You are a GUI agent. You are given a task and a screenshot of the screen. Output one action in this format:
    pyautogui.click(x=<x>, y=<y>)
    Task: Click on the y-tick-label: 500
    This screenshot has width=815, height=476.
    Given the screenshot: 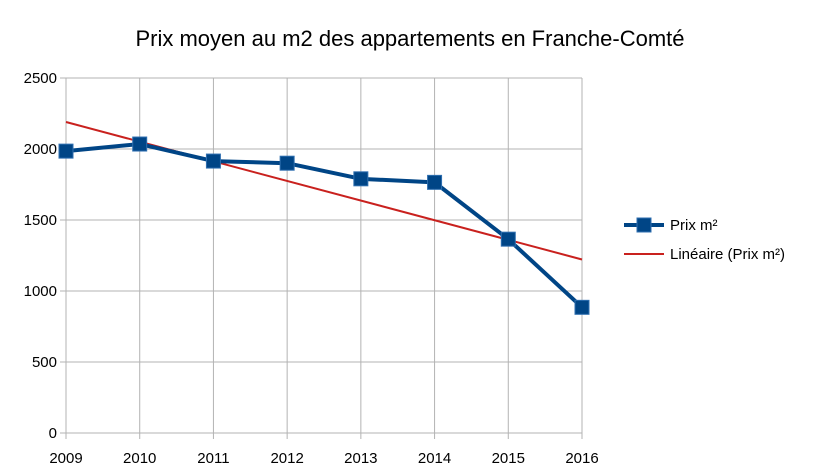 What is the action you would take?
    pyautogui.click(x=44, y=362)
    